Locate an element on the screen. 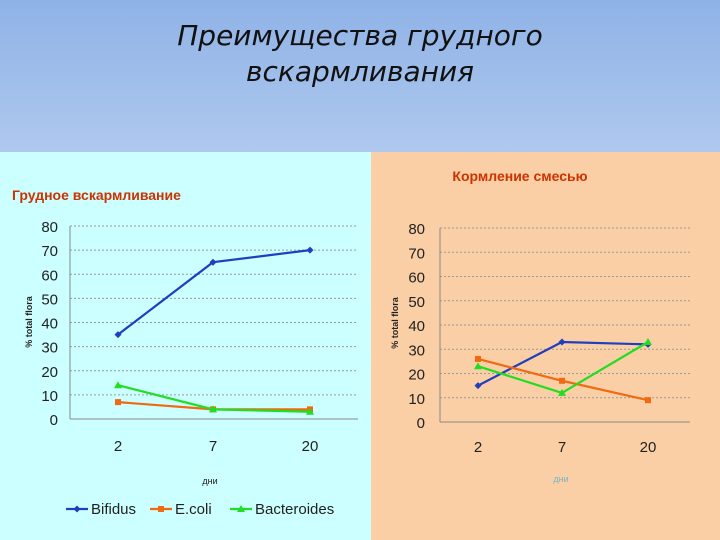 The image size is (720, 540). right-y-tick-label: 30 is located at coordinates (416, 350).